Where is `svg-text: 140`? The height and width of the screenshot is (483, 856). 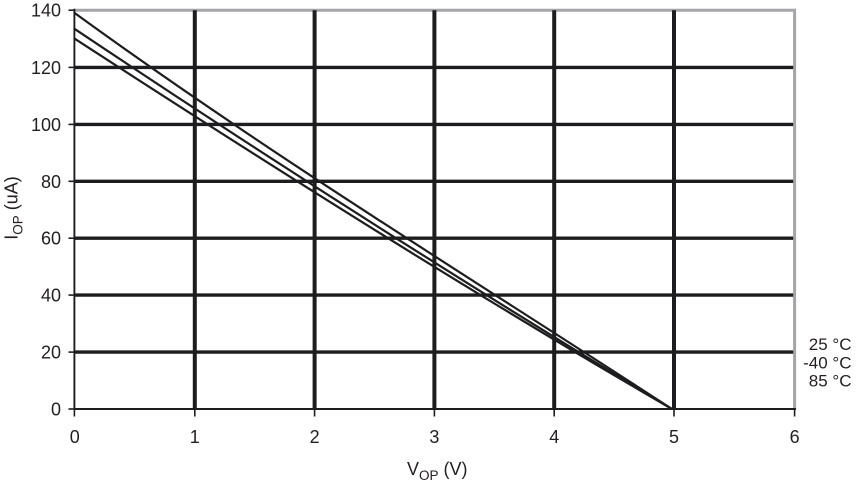 svg-text: 140 is located at coordinates (46, 11).